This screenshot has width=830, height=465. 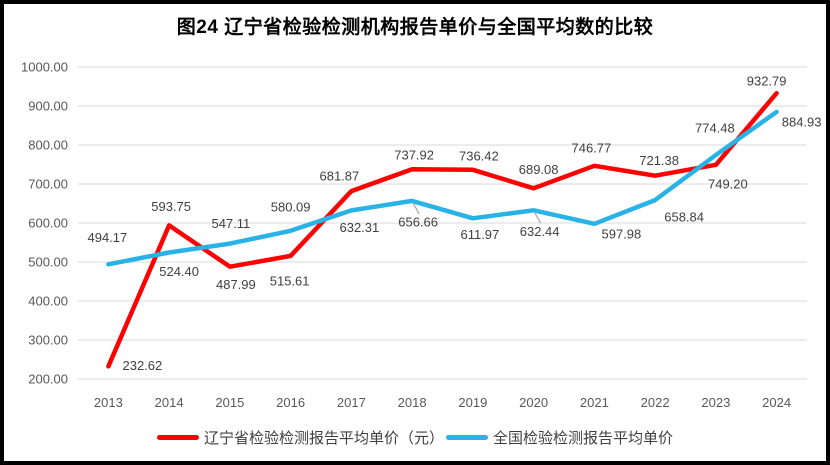 What do you see at coordinates (339, 176) in the screenshot?
I see `data-label-liaoning: 681.87` at bounding box center [339, 176].